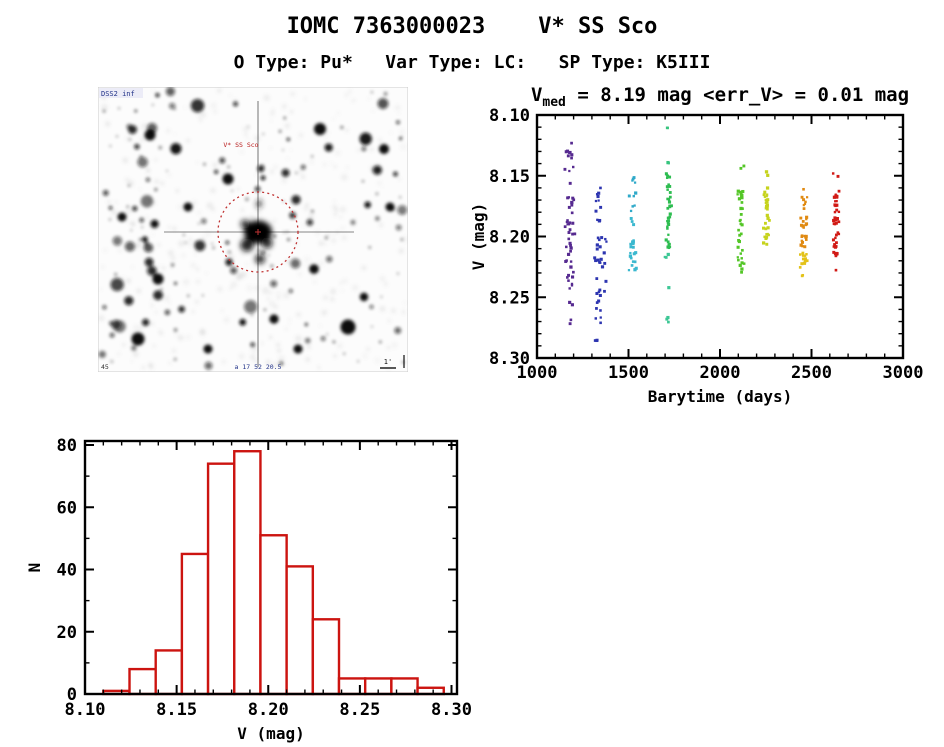 Image resolution: width=944 pixels, height=747 pixels. What do you see at coordinates (253, 228) in the screenshot?
I see `field-stars` at bounding box center [253, 228].